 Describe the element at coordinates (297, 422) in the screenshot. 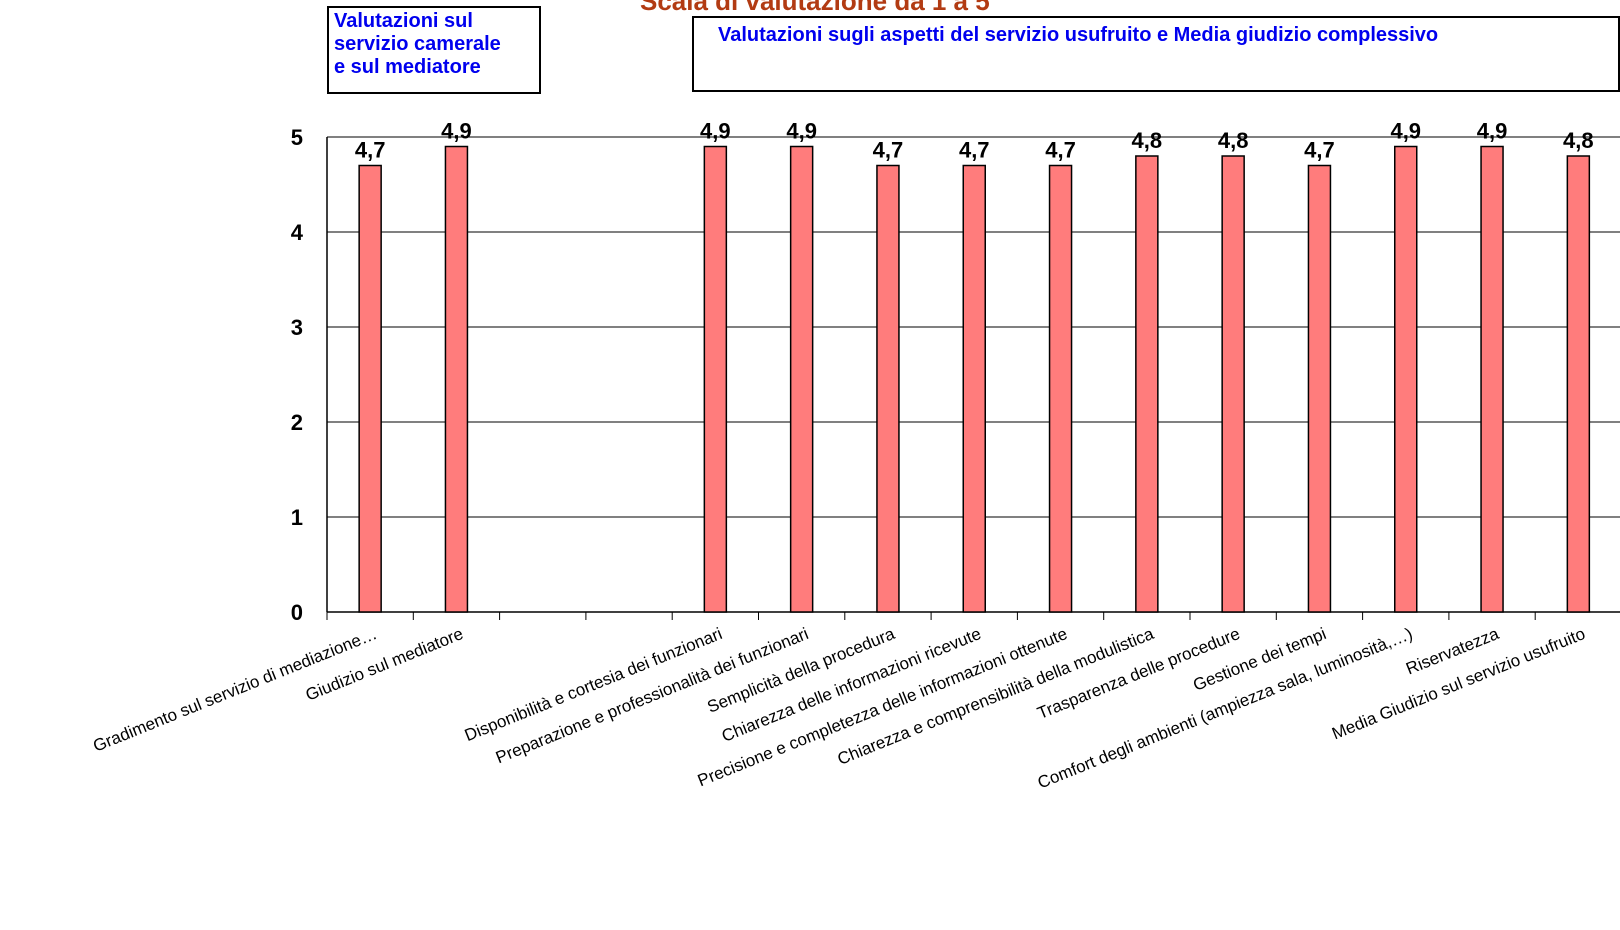

I see `y-tick-label: 2` at that location.